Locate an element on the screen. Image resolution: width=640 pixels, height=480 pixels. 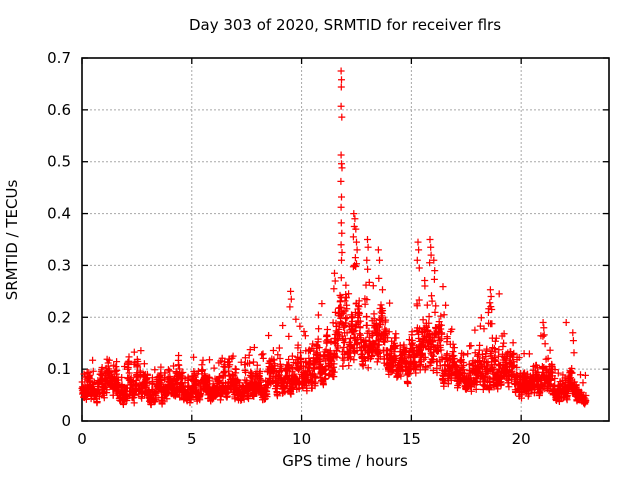
y-tick-label: 0.3 is located at coordinates (59, 265).